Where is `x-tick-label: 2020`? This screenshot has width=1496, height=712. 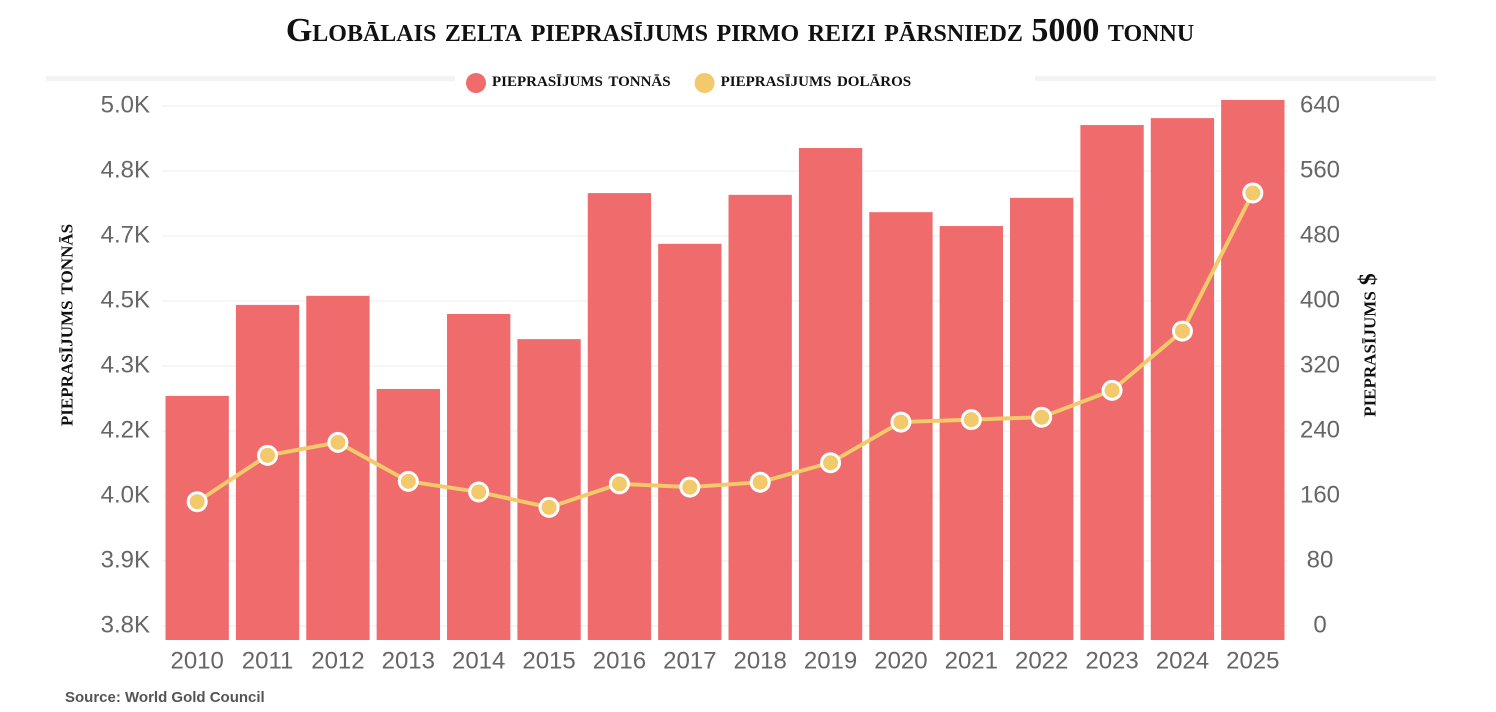
x-tick-label: 2020 is located at coordinates (900, 660).